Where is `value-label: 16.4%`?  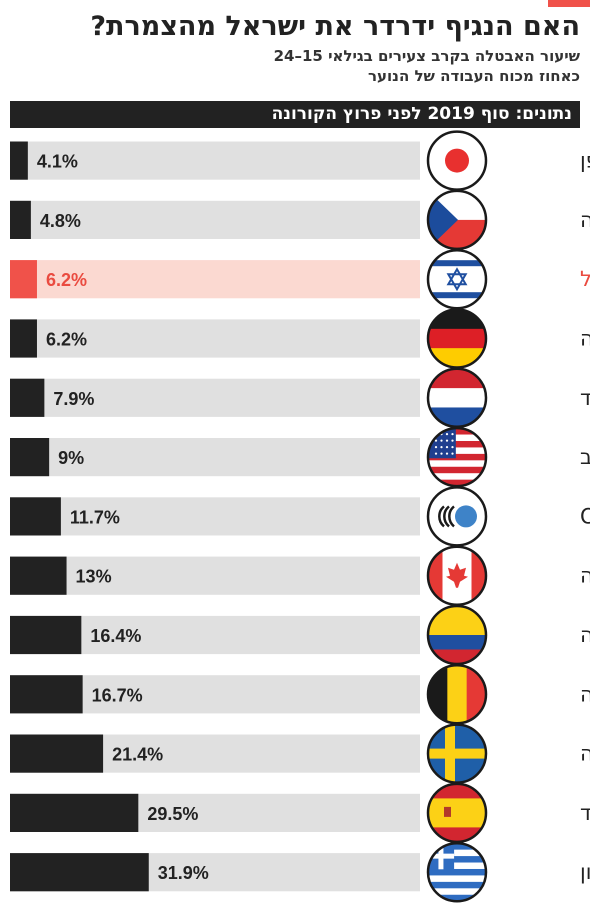 value-label: 16.4% is located at coordinates (115, 636).